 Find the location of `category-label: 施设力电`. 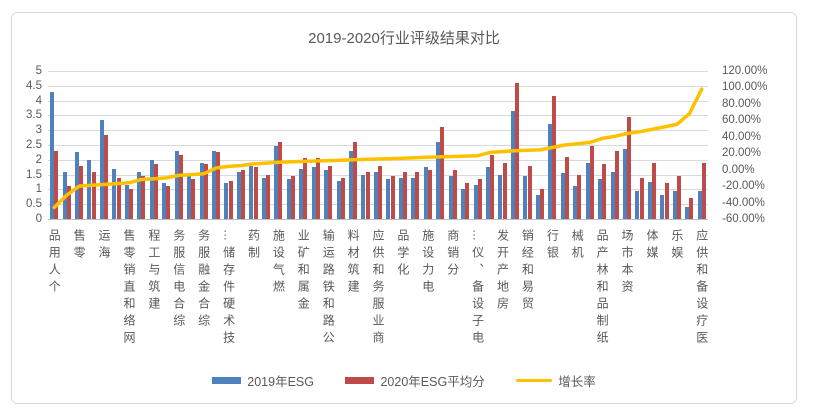

category-label: 施设力电 is located at coordinates (427, 263).